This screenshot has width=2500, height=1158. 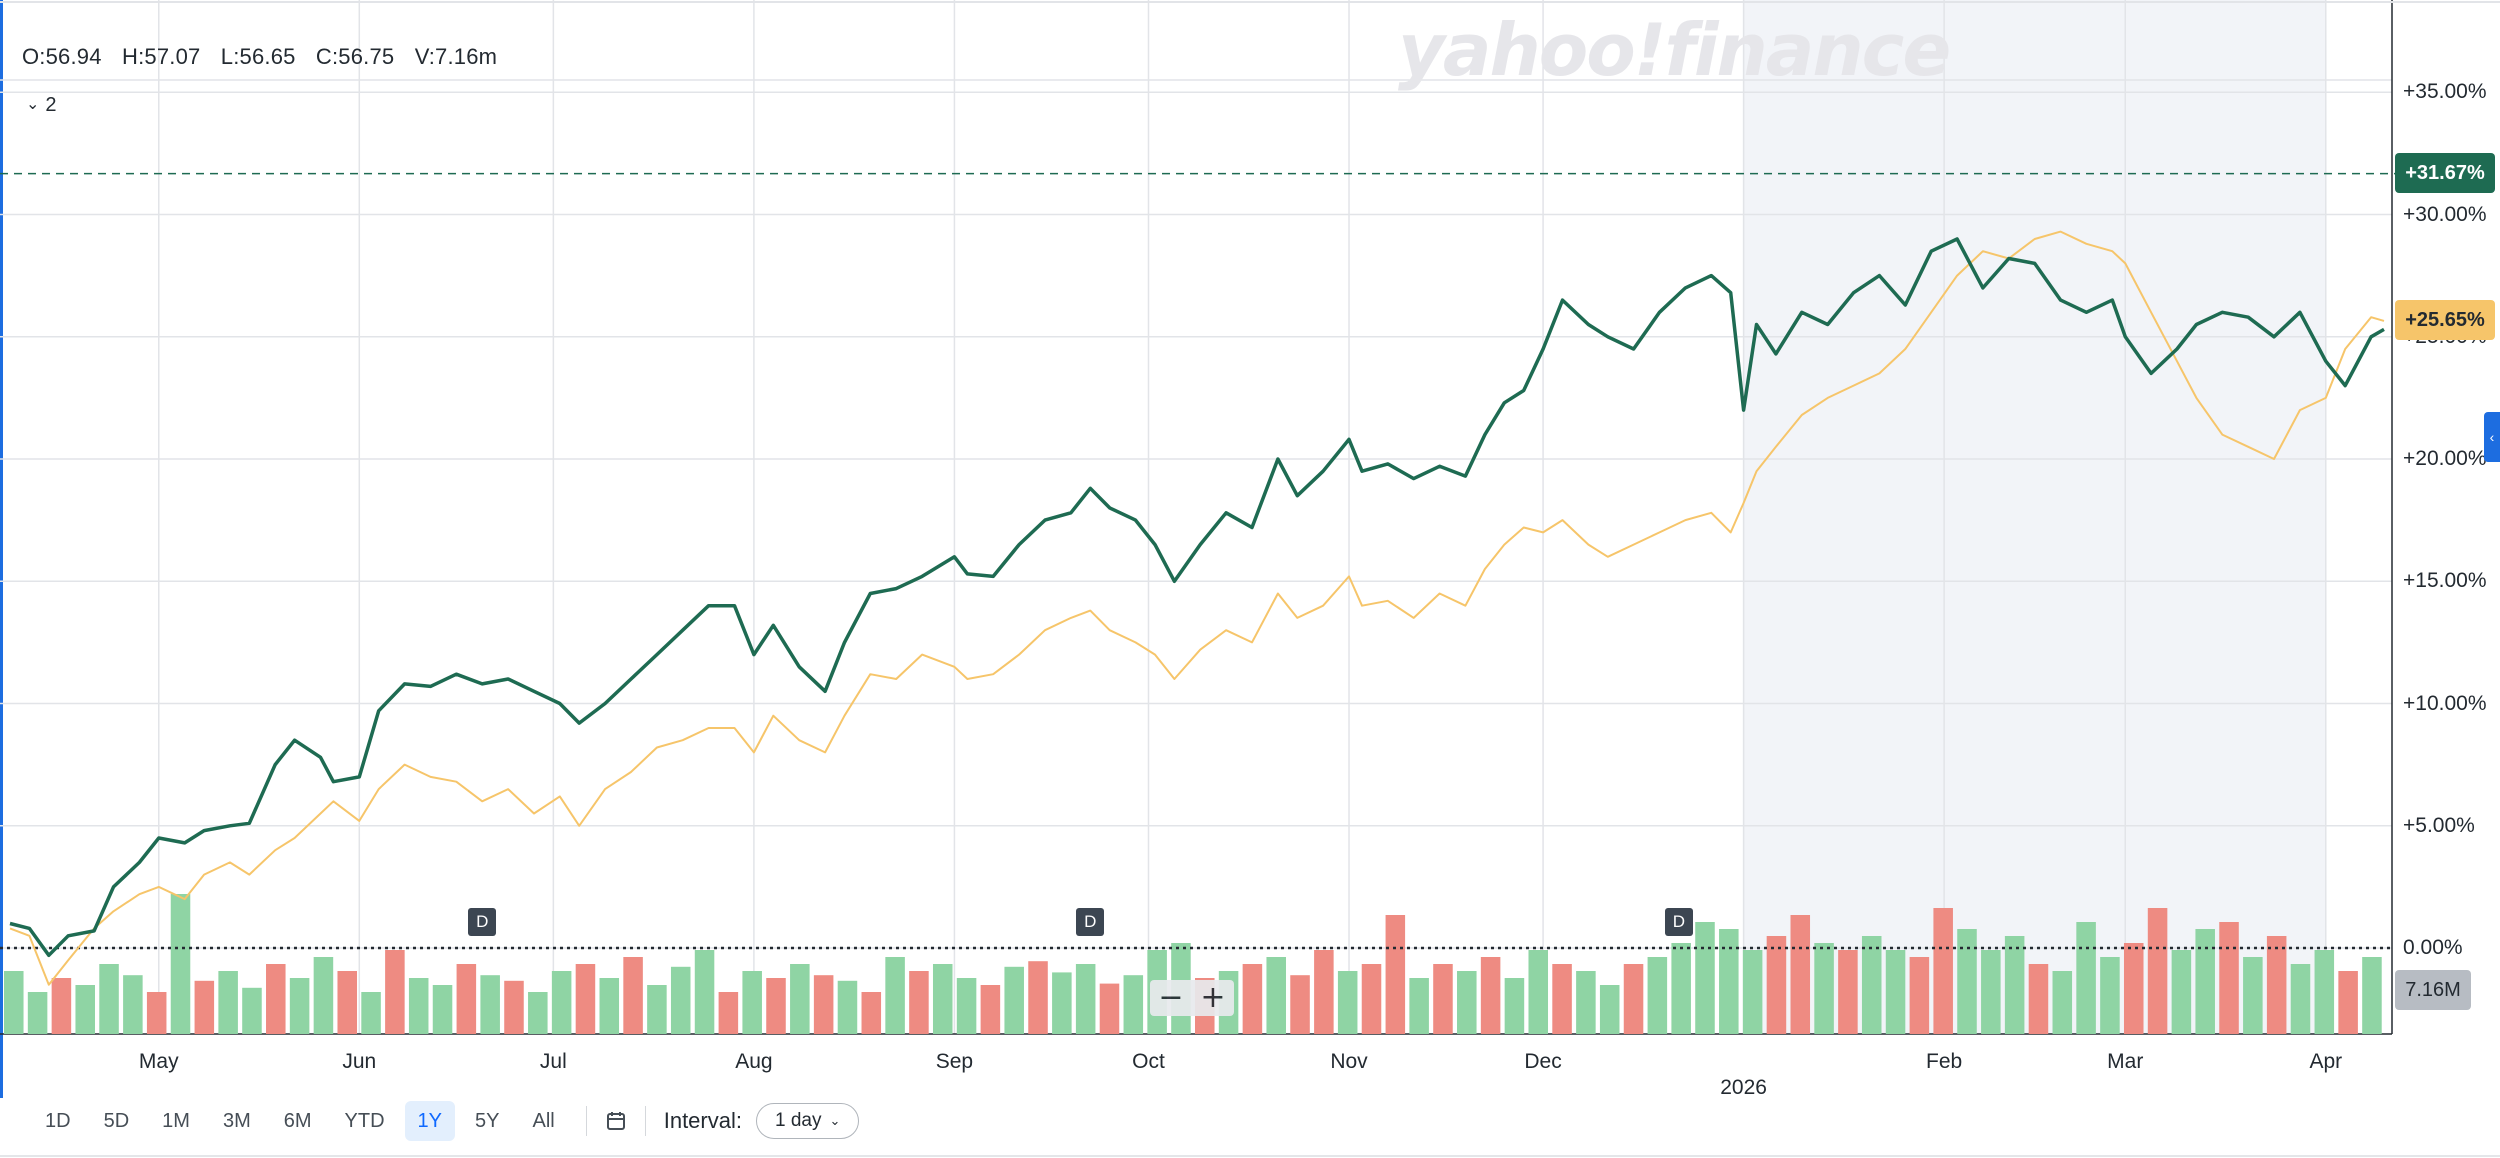 What do you see at coordinates (807, 1121) in the screenshot?
I see `interval-select: 1 day ⌄` at bounding box center [807, 1121].